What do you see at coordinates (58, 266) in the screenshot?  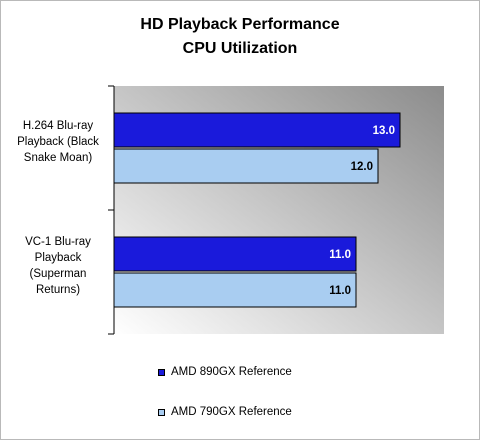 I see `category-label: VC-1 Blu-ray Playback (Superman Returns)` at bounding box center [58, 266].